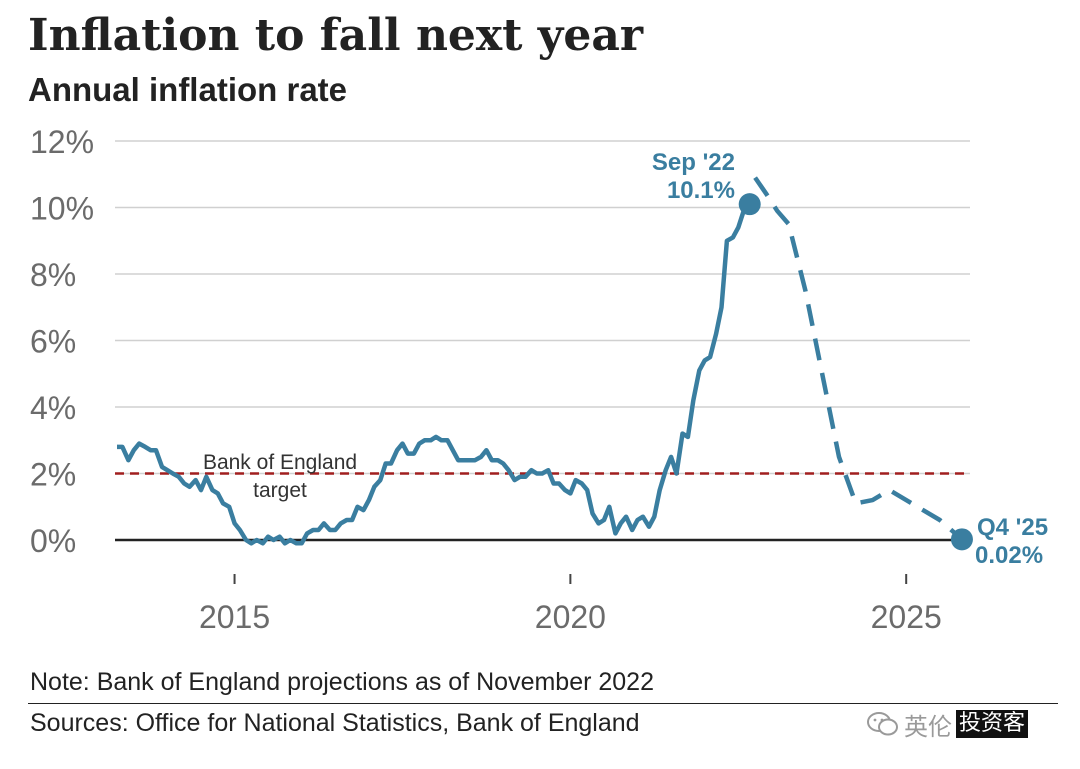  What do you see at coordinates (53, 541) in the screenshot?
I see `y-tick-label: 0%` at bounding box center [53, 541].